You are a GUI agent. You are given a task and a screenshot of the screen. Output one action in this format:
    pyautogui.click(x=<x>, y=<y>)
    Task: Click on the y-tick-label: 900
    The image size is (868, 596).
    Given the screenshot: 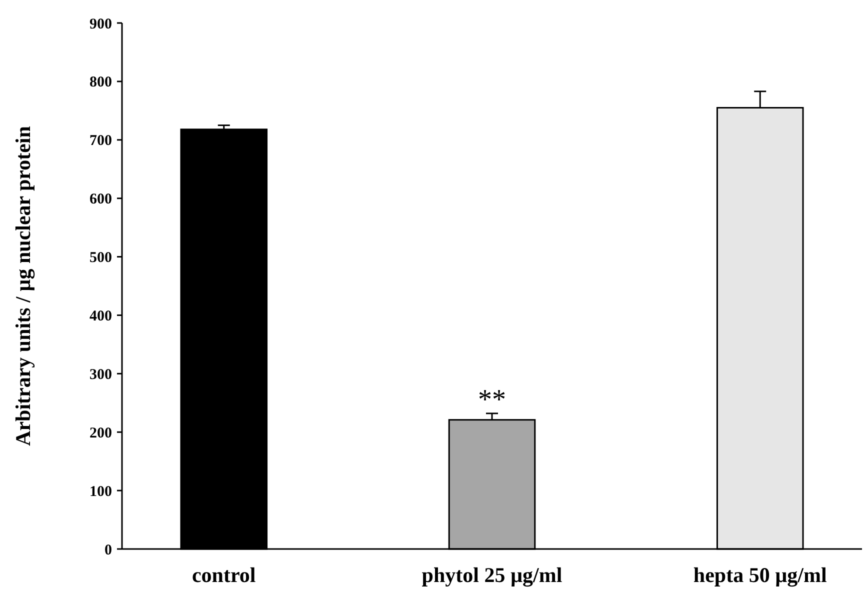 What is the action you would take?
    pyautogui.click(x=101, y=24)
    